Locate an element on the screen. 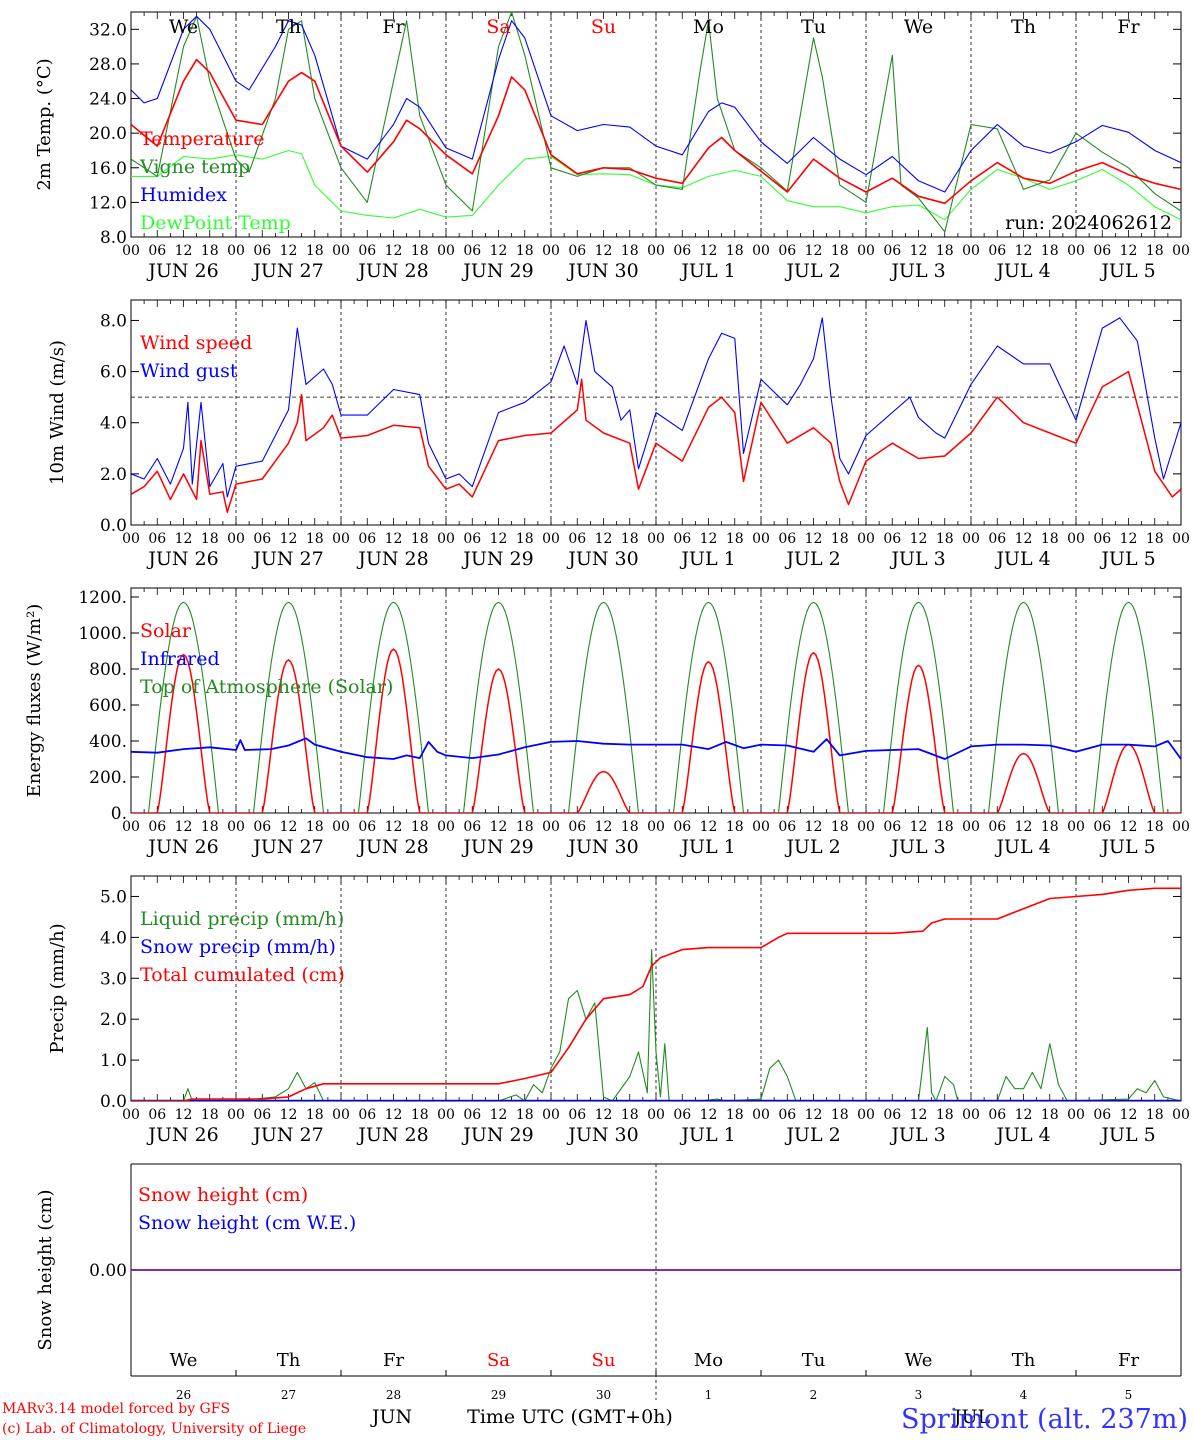 The width and height of the screenshot is (1194, 1440). y-axis-label: Snow height (cm) is located at coordinates (45, 1269).